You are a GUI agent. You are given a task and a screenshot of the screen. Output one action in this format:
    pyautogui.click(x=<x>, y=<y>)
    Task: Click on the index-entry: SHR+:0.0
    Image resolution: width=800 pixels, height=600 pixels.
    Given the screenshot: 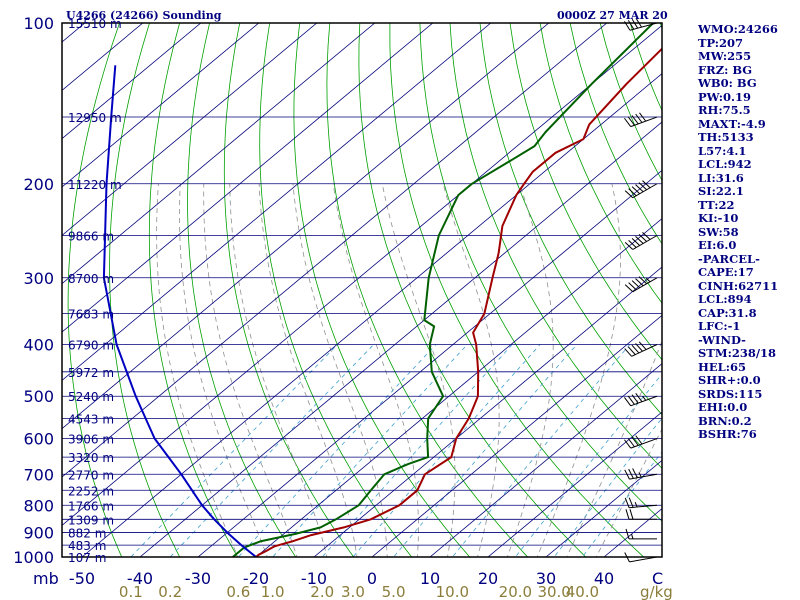 What is the action you would take?
    pyautogui.click(x=729, y=380)
    